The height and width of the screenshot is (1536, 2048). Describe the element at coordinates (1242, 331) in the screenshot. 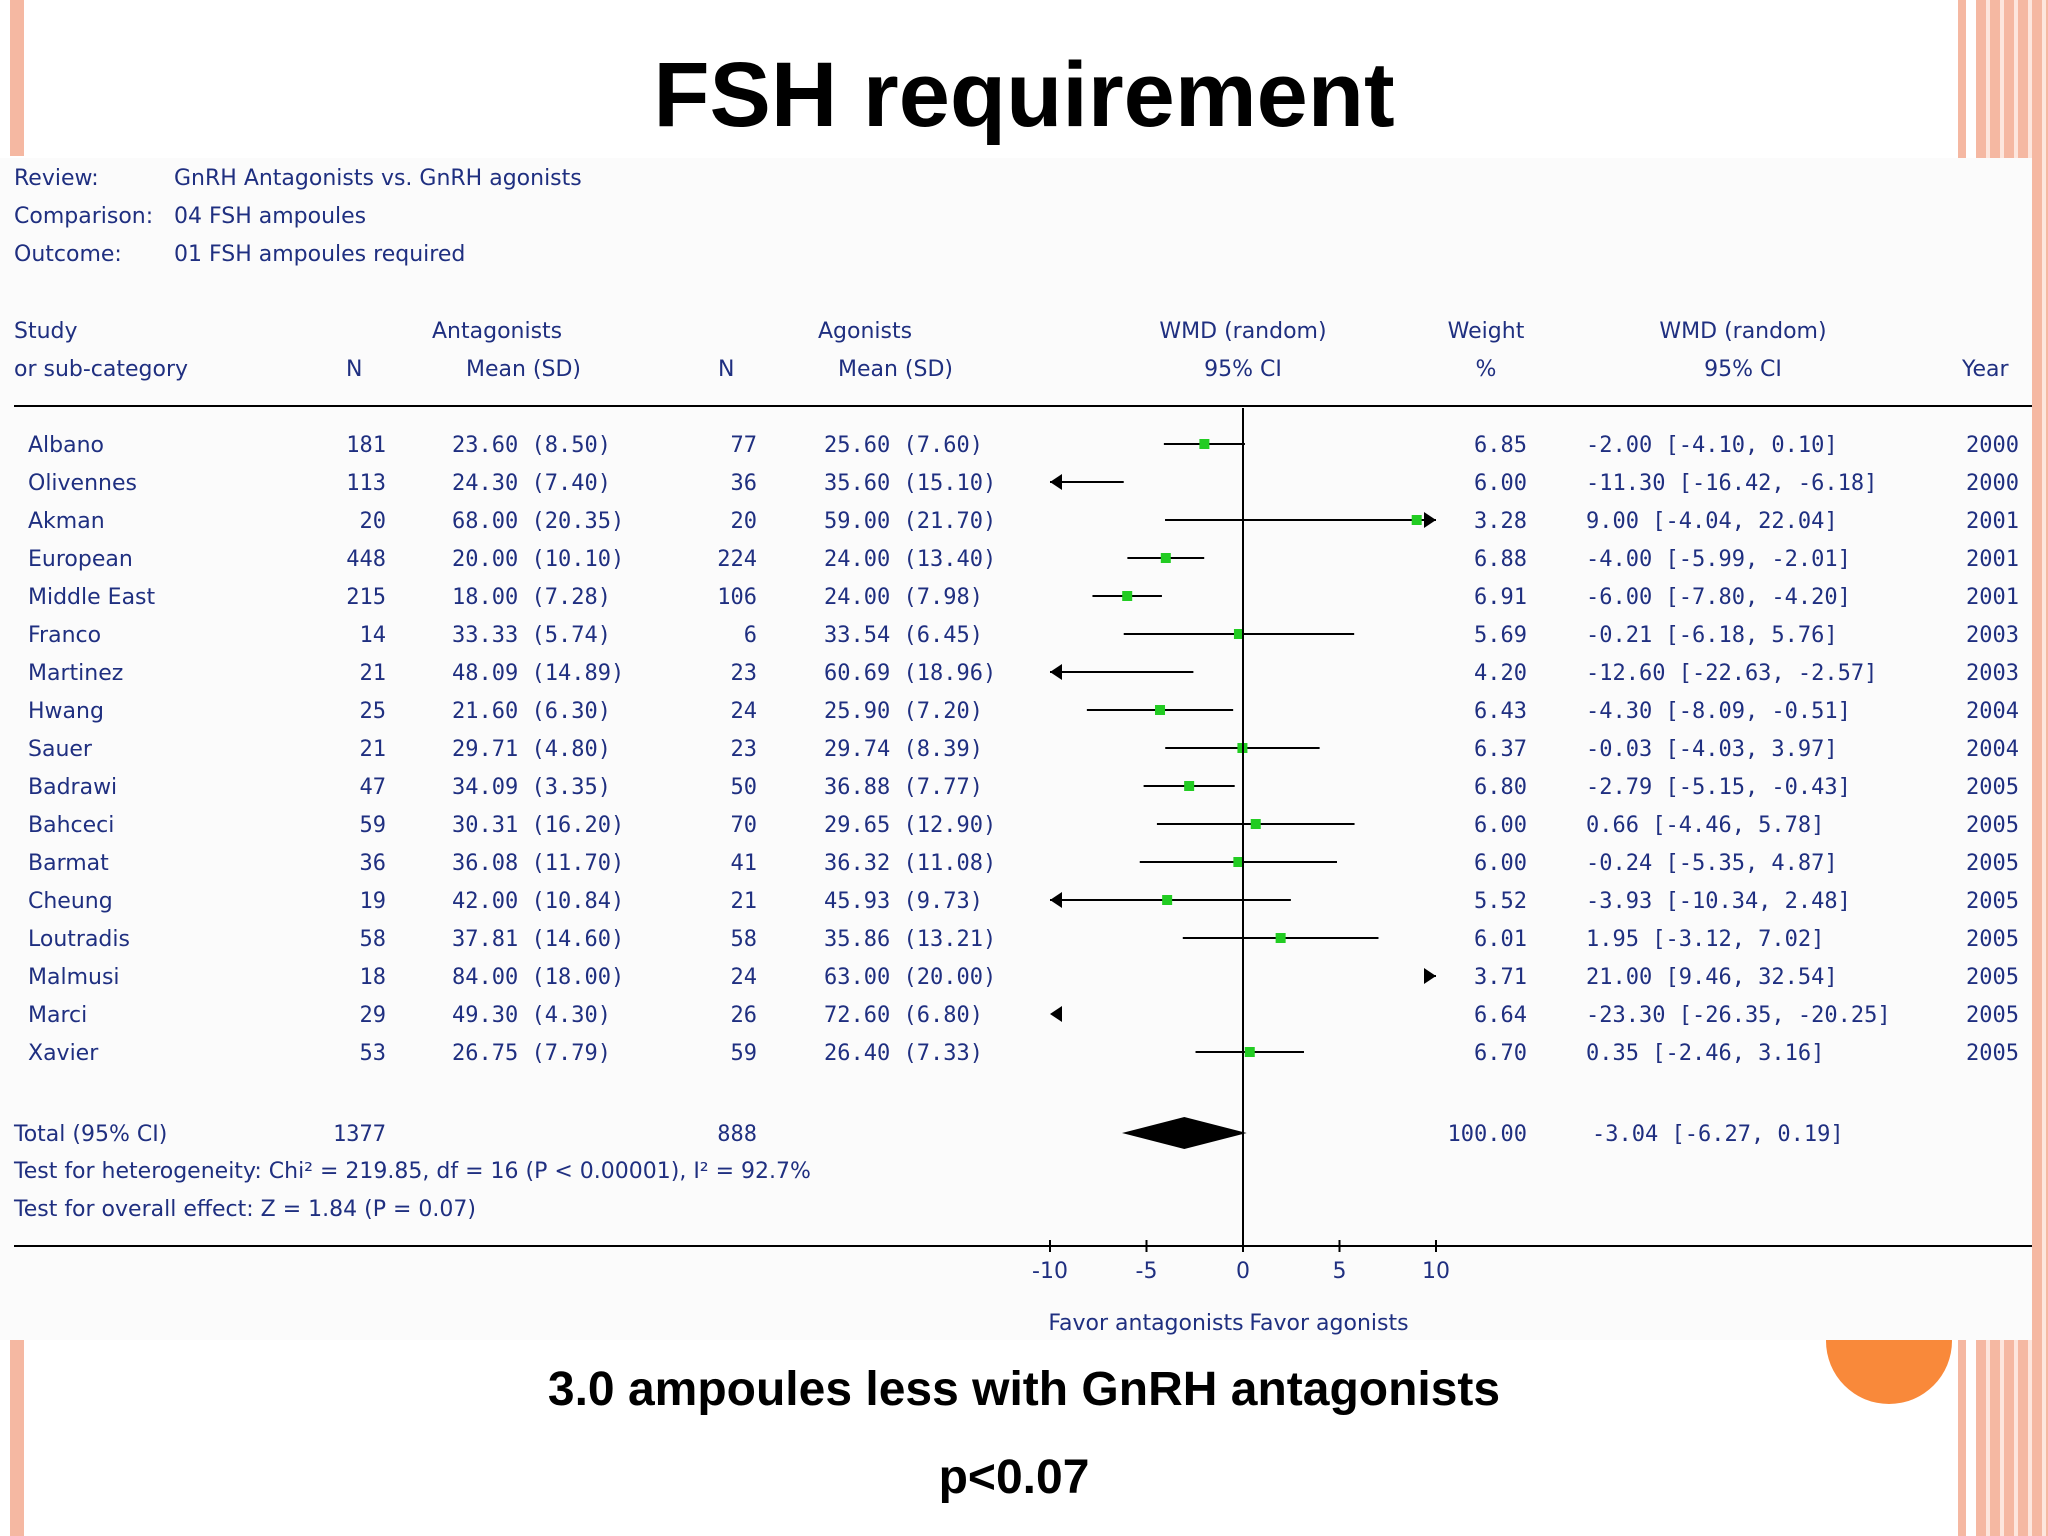

I see `header-wmd-plot: WMD (random)` at that location.